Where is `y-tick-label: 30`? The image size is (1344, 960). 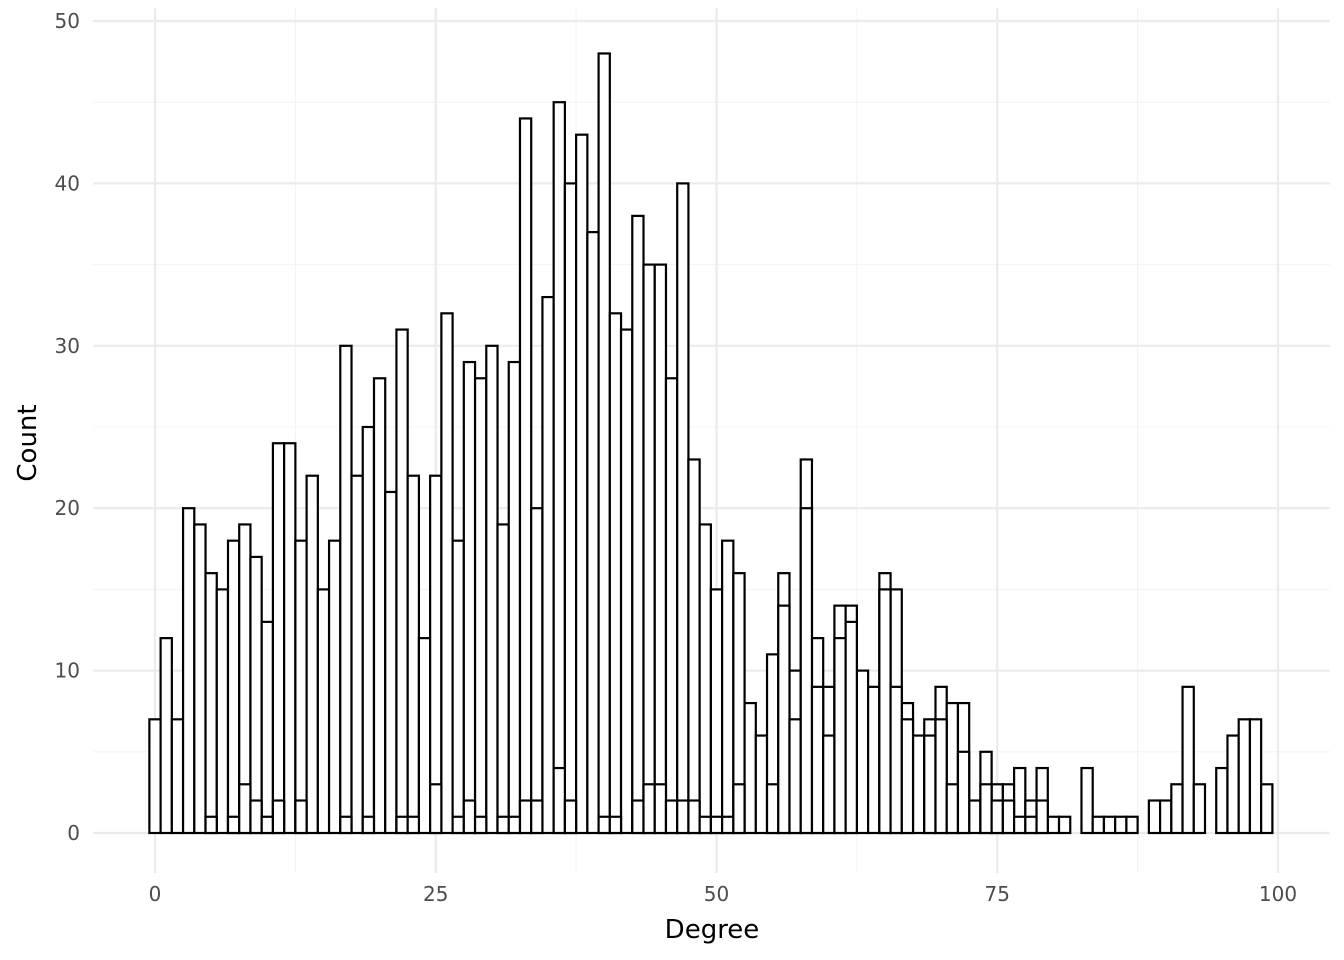
y-tick-label: 30 is located at coordinates (67, 346).